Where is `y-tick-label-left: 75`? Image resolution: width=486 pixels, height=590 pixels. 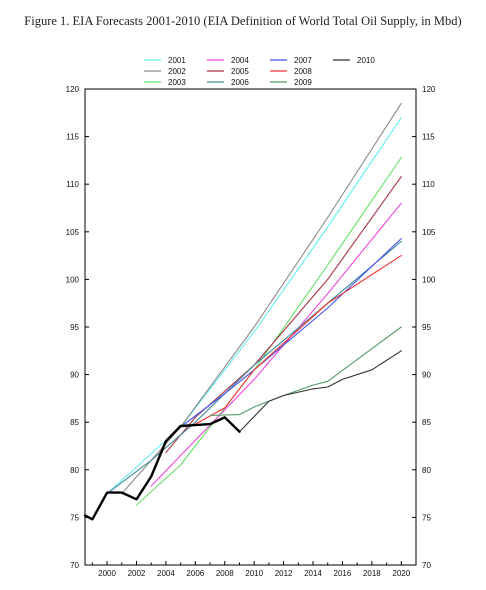 y-tick-label-left: 75 is located at coordinates (74, 517).